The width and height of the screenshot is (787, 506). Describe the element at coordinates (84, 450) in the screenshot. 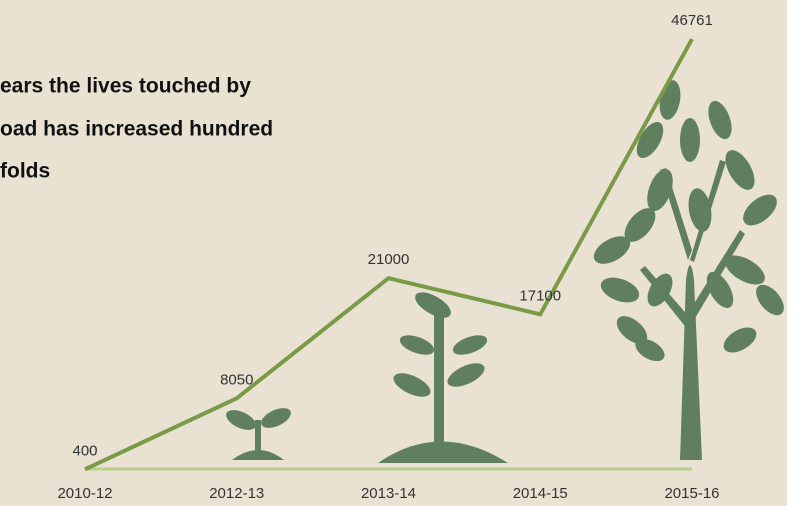

I see `value-label: 400` at that location.